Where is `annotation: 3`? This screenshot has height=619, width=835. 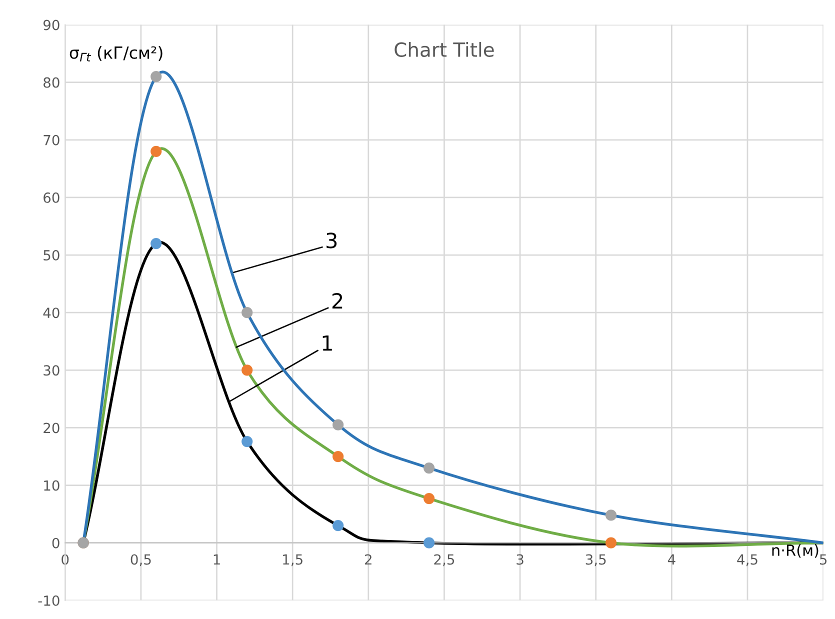
annotation: 3 is located at coordinates (331, 240).